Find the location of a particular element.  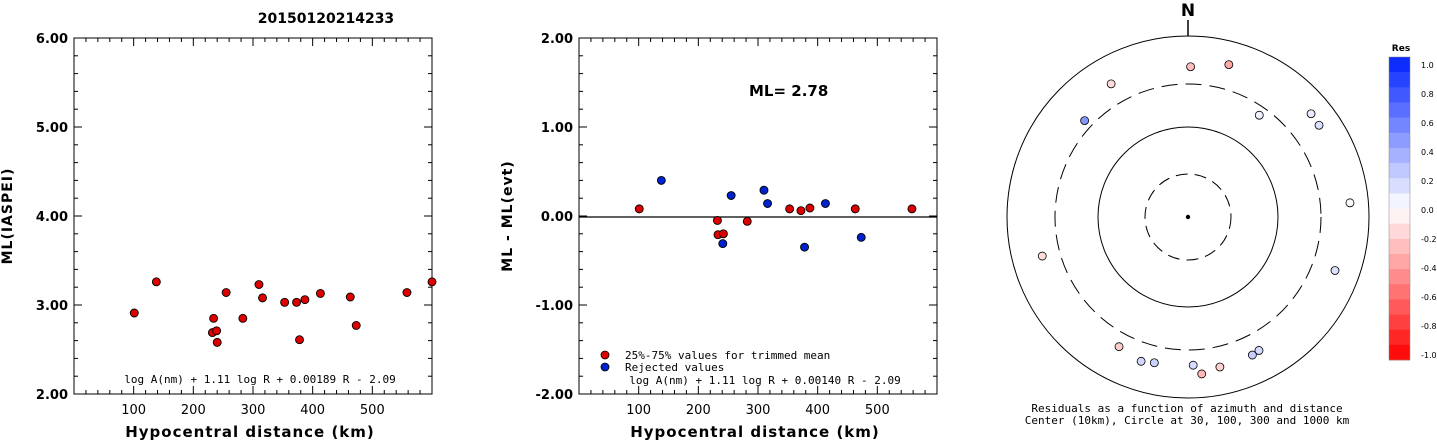

panel-ml-points is located at coordinates (283, 312).